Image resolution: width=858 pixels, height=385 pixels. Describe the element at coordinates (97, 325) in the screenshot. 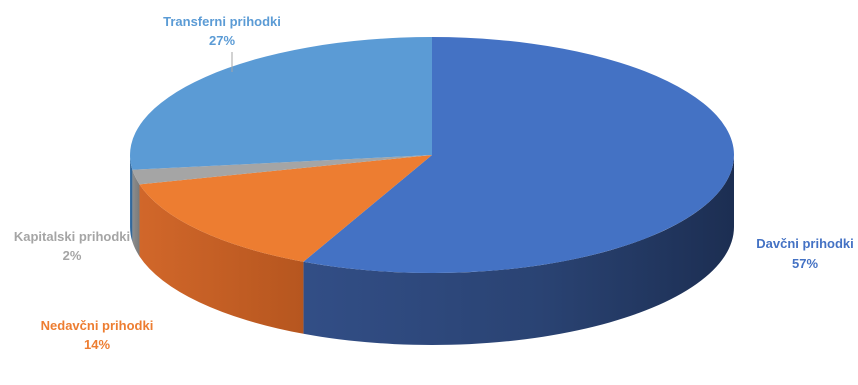

I see `slice-label-nedavcni: Nedavčni prihodki` at that location.